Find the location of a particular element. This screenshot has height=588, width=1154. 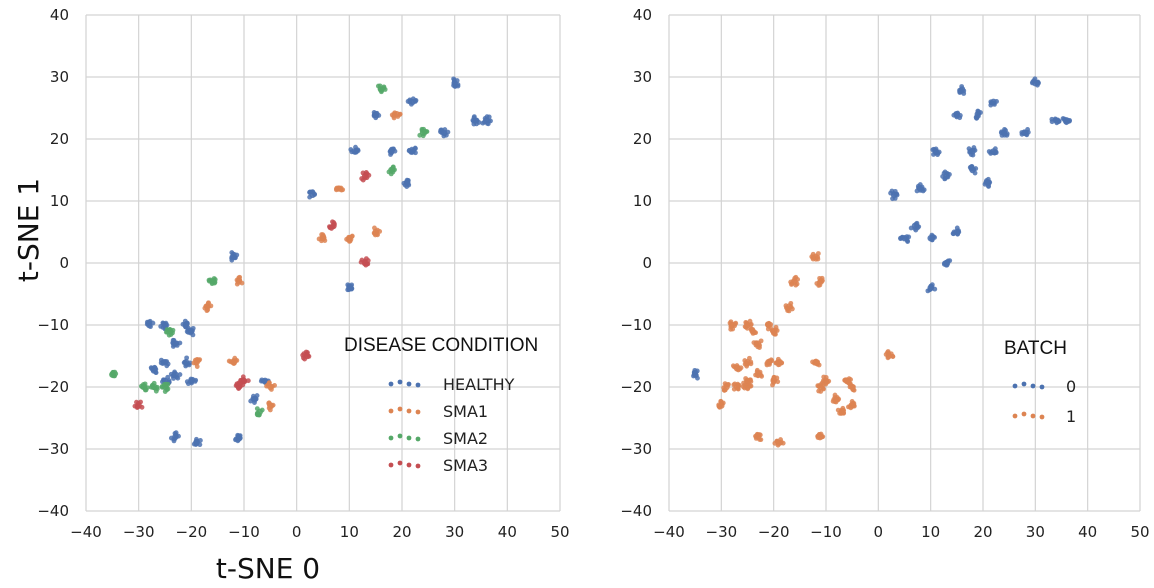

y-tick-label: −20 is located at coordinates (636, 387).